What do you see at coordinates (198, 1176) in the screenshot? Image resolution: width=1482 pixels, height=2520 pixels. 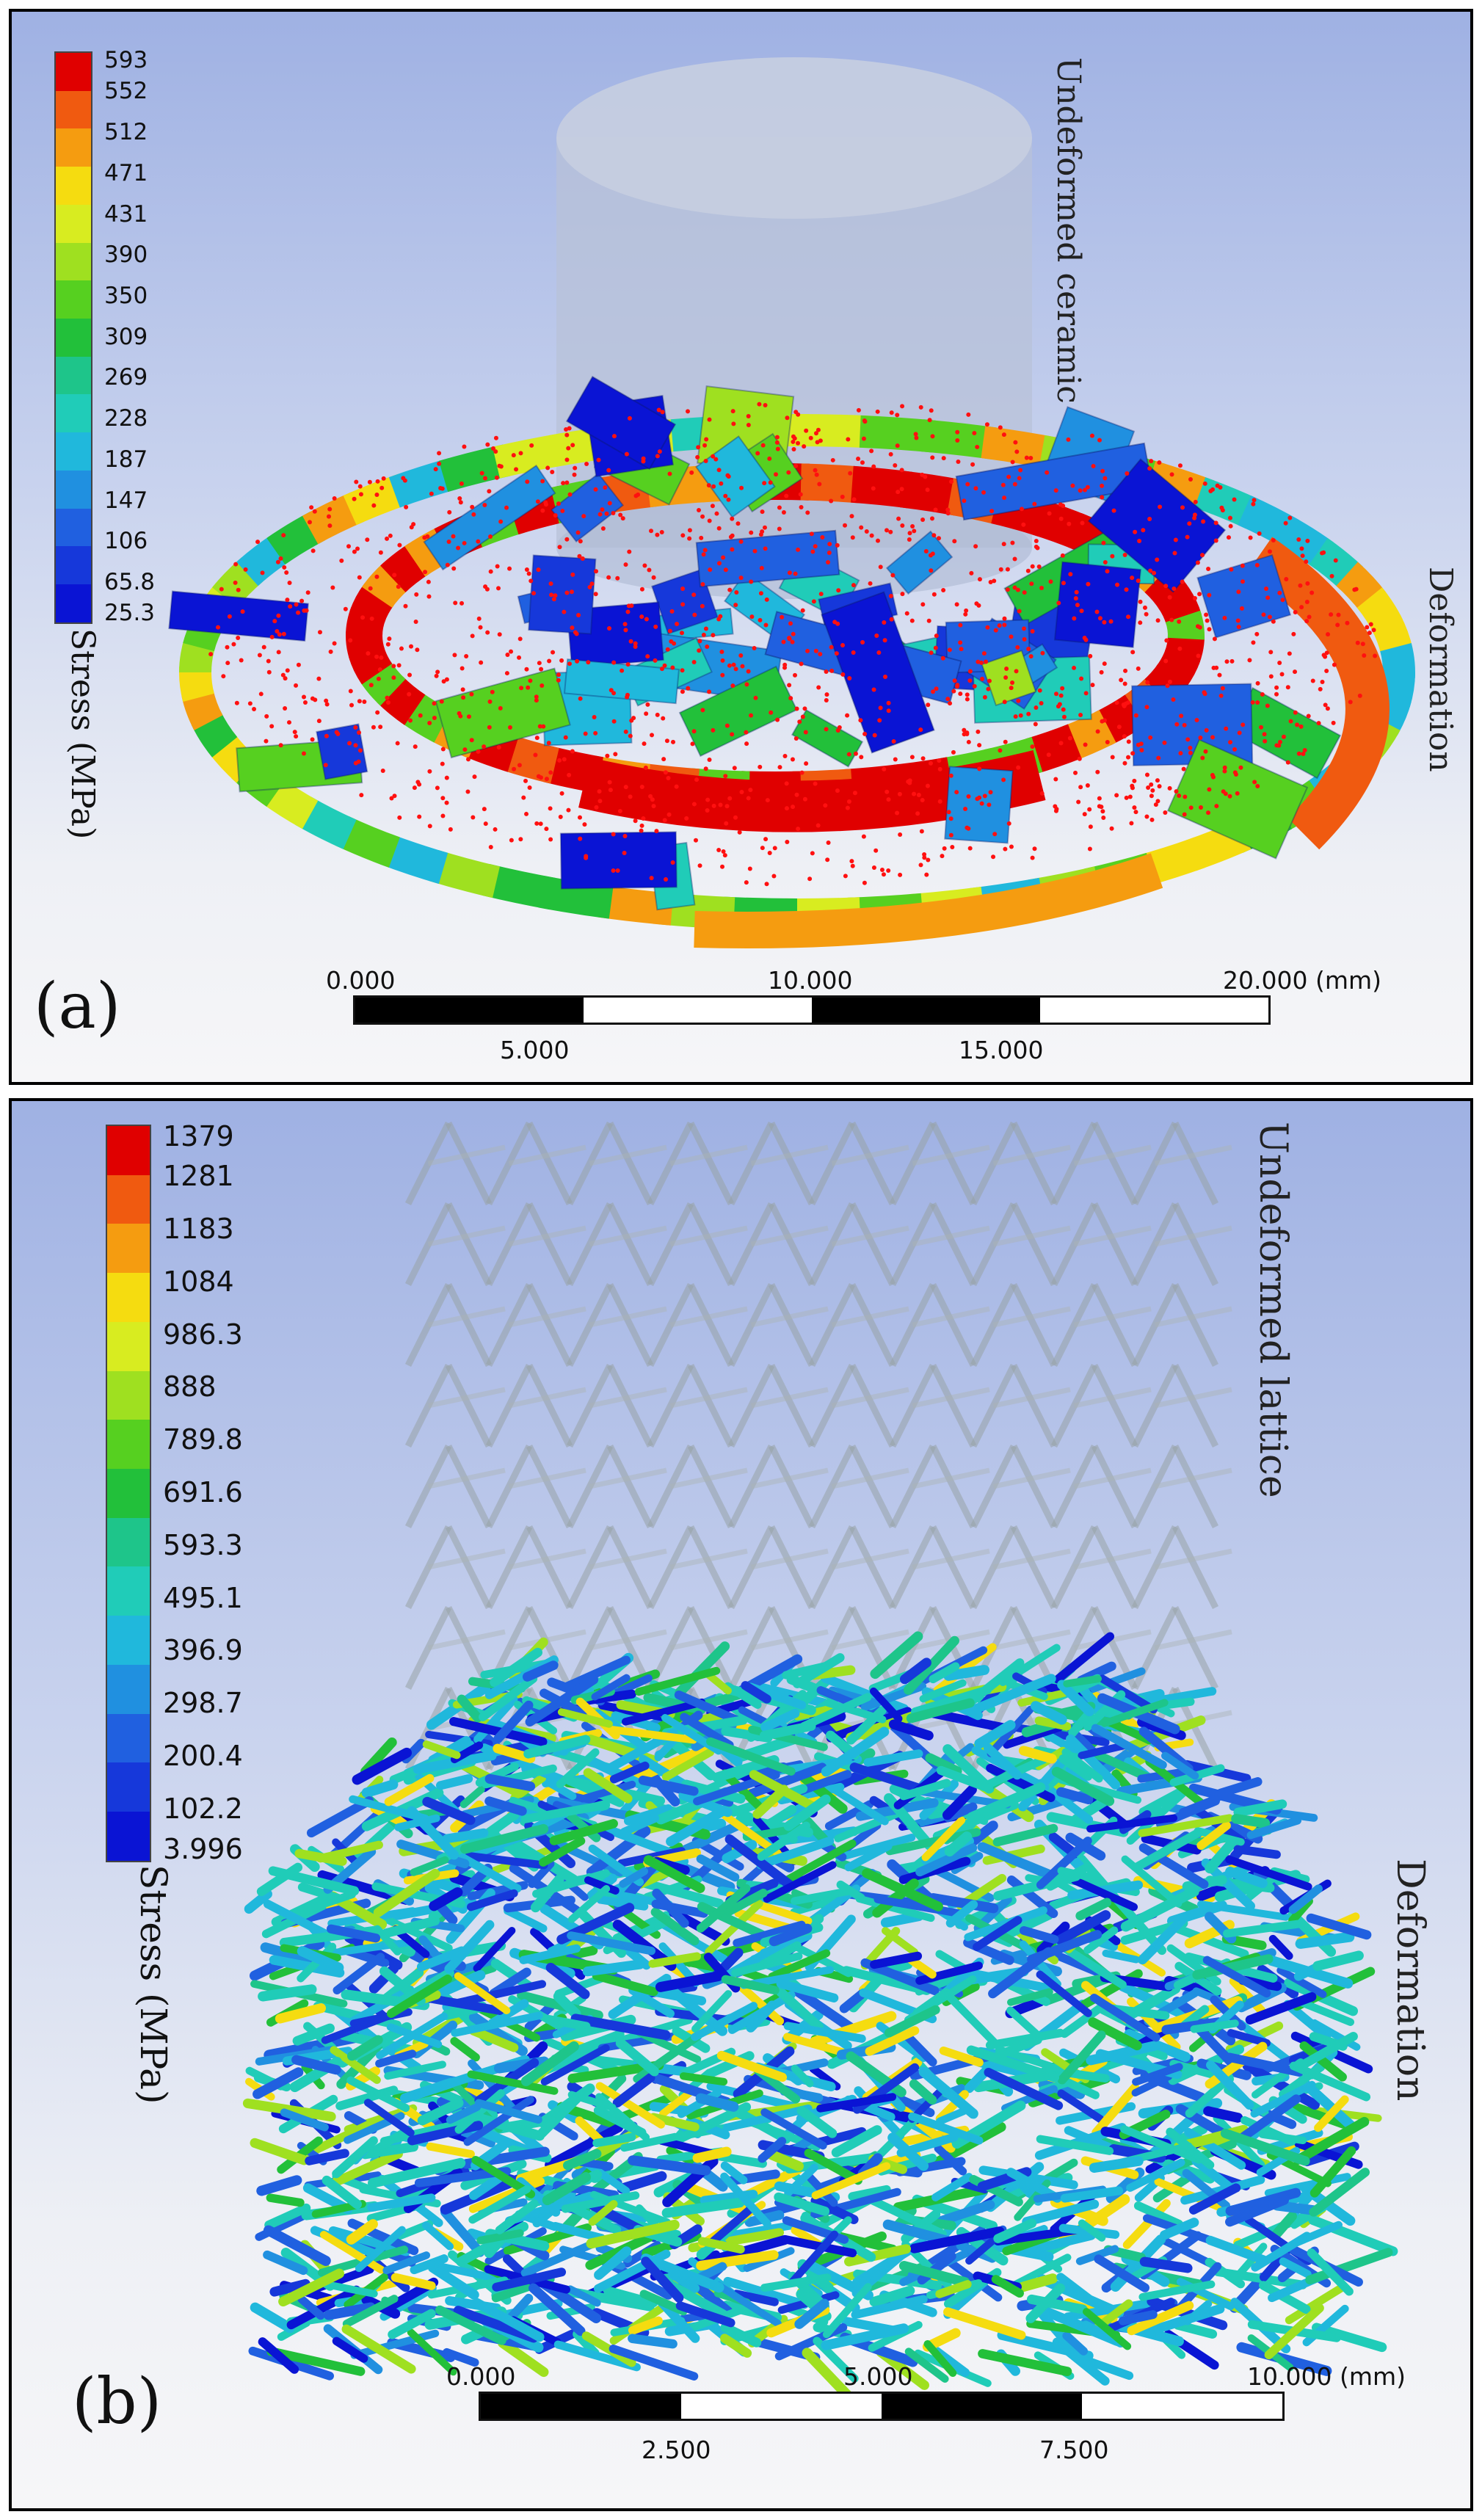 I see `legend-tick-label: 1281` at bounding box center [198, 1176].